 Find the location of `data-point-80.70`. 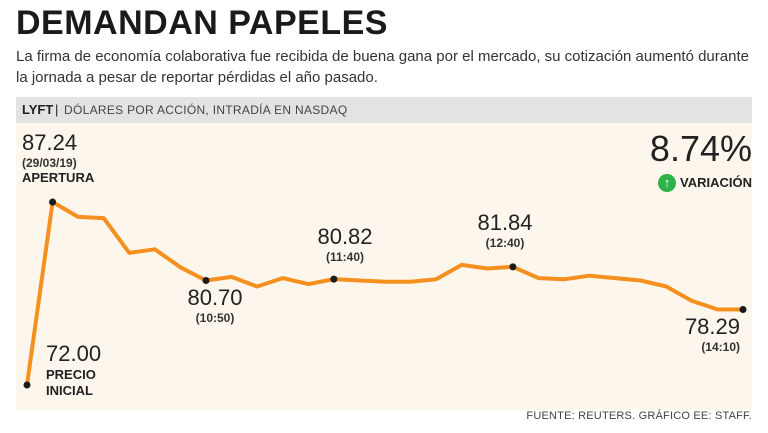

data-point-80.70 is located at coordinates (206, 281).